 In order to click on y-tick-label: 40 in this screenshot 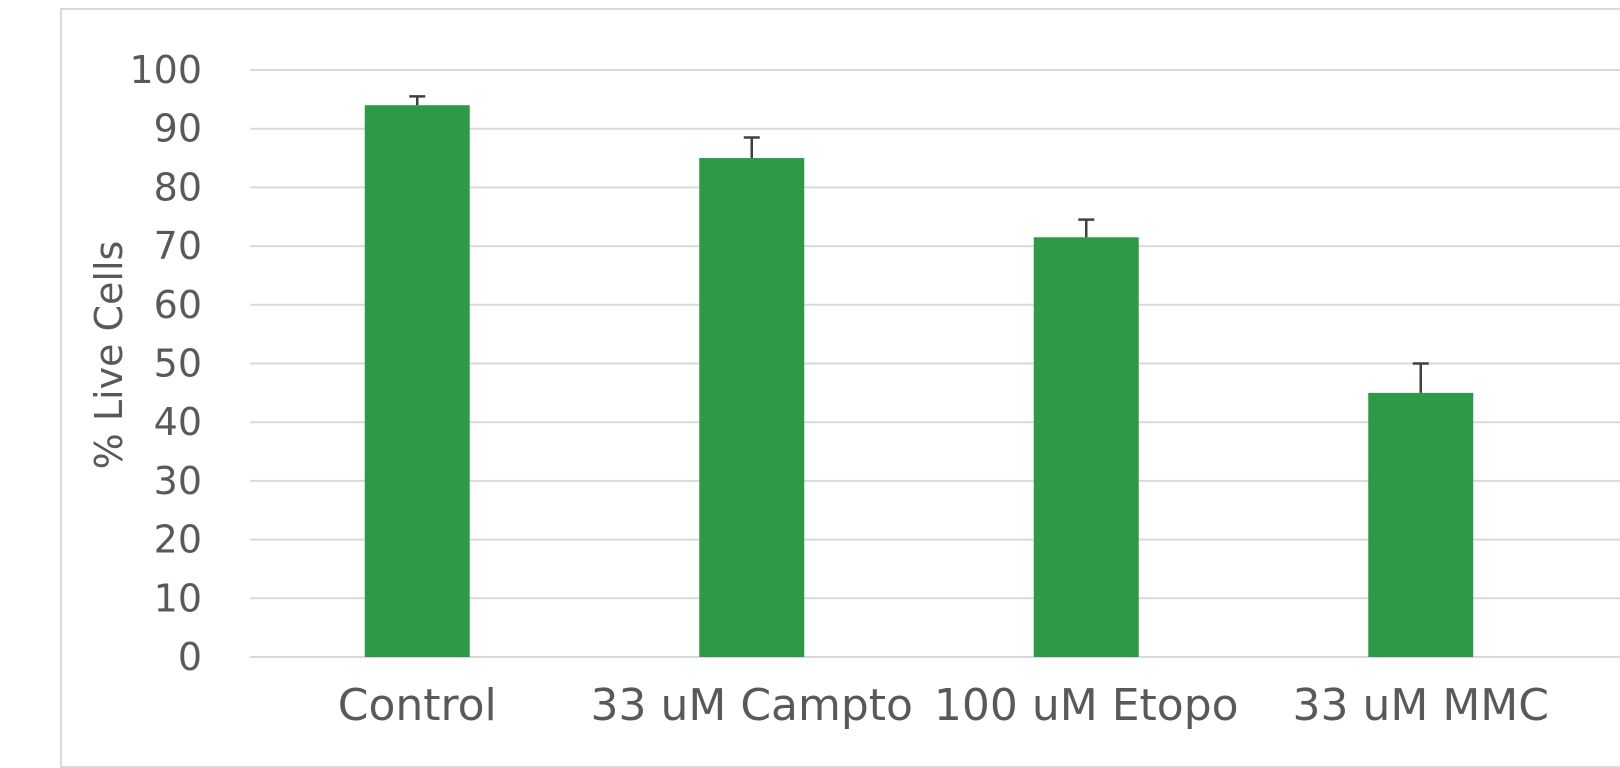, I will do `click(178, 422)`.